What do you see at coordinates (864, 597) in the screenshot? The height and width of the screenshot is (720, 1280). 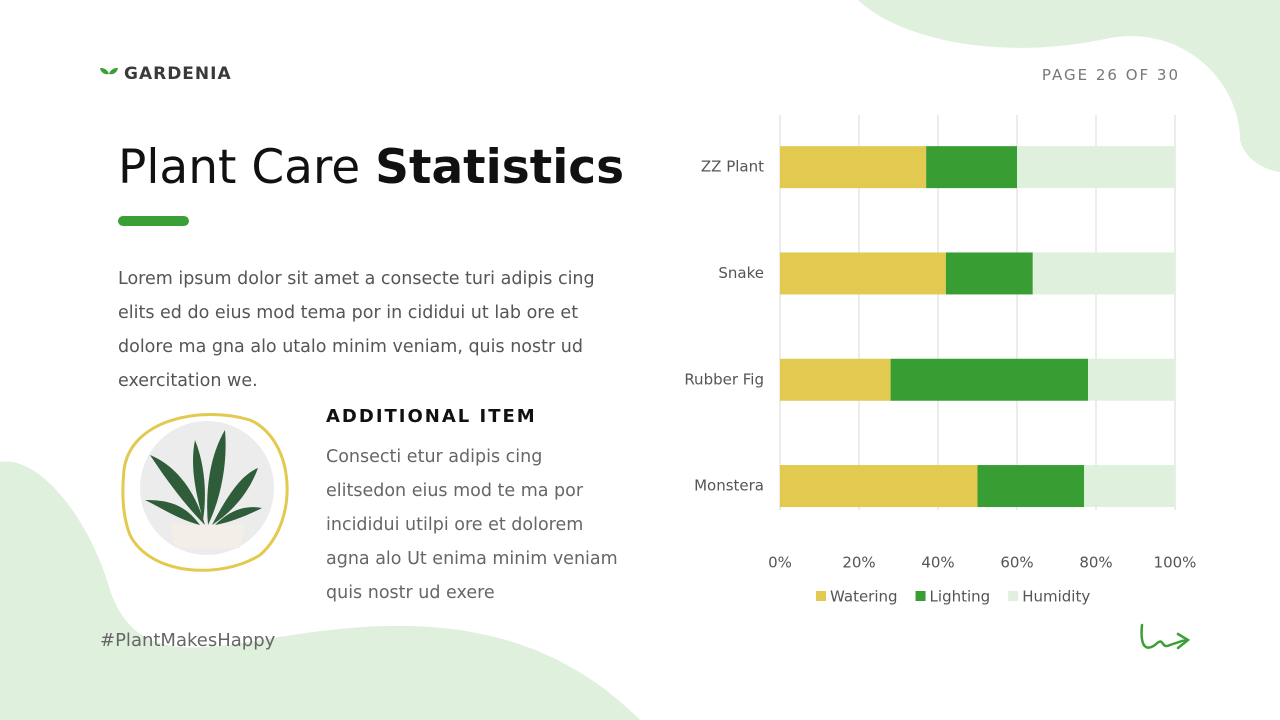 I see `legend-label: Watering` at bounding box center [864, 597].